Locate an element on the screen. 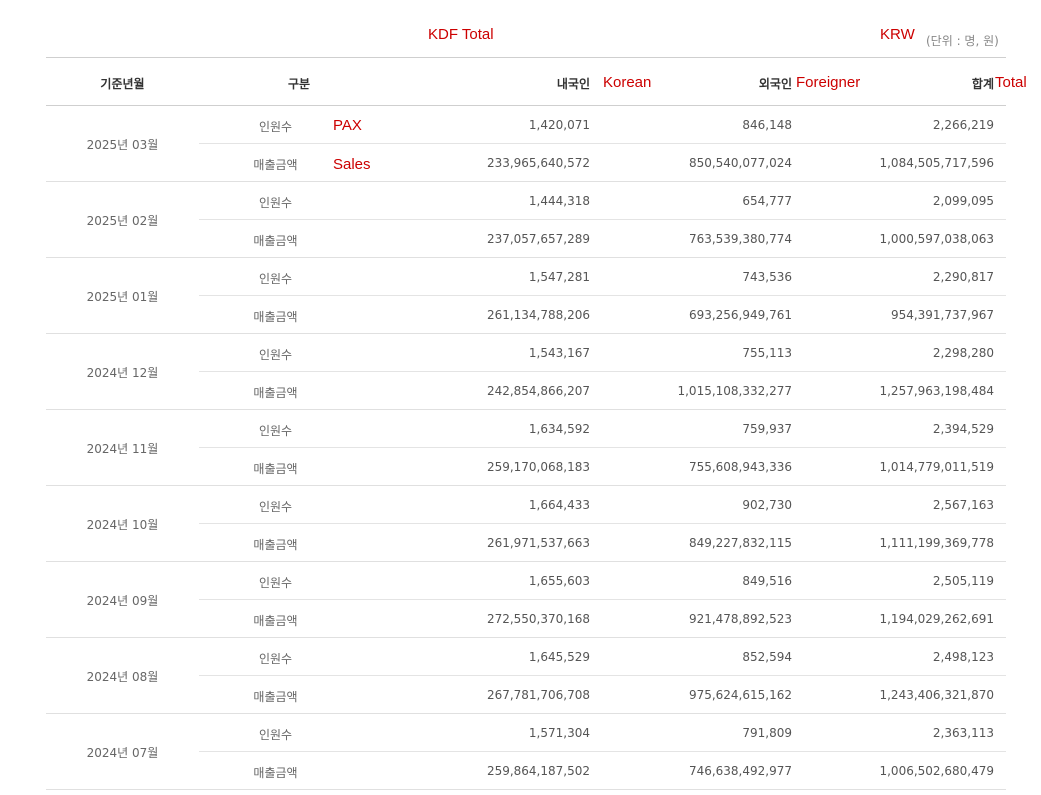  header-total: 합계 is located at coordinates (982, 84).